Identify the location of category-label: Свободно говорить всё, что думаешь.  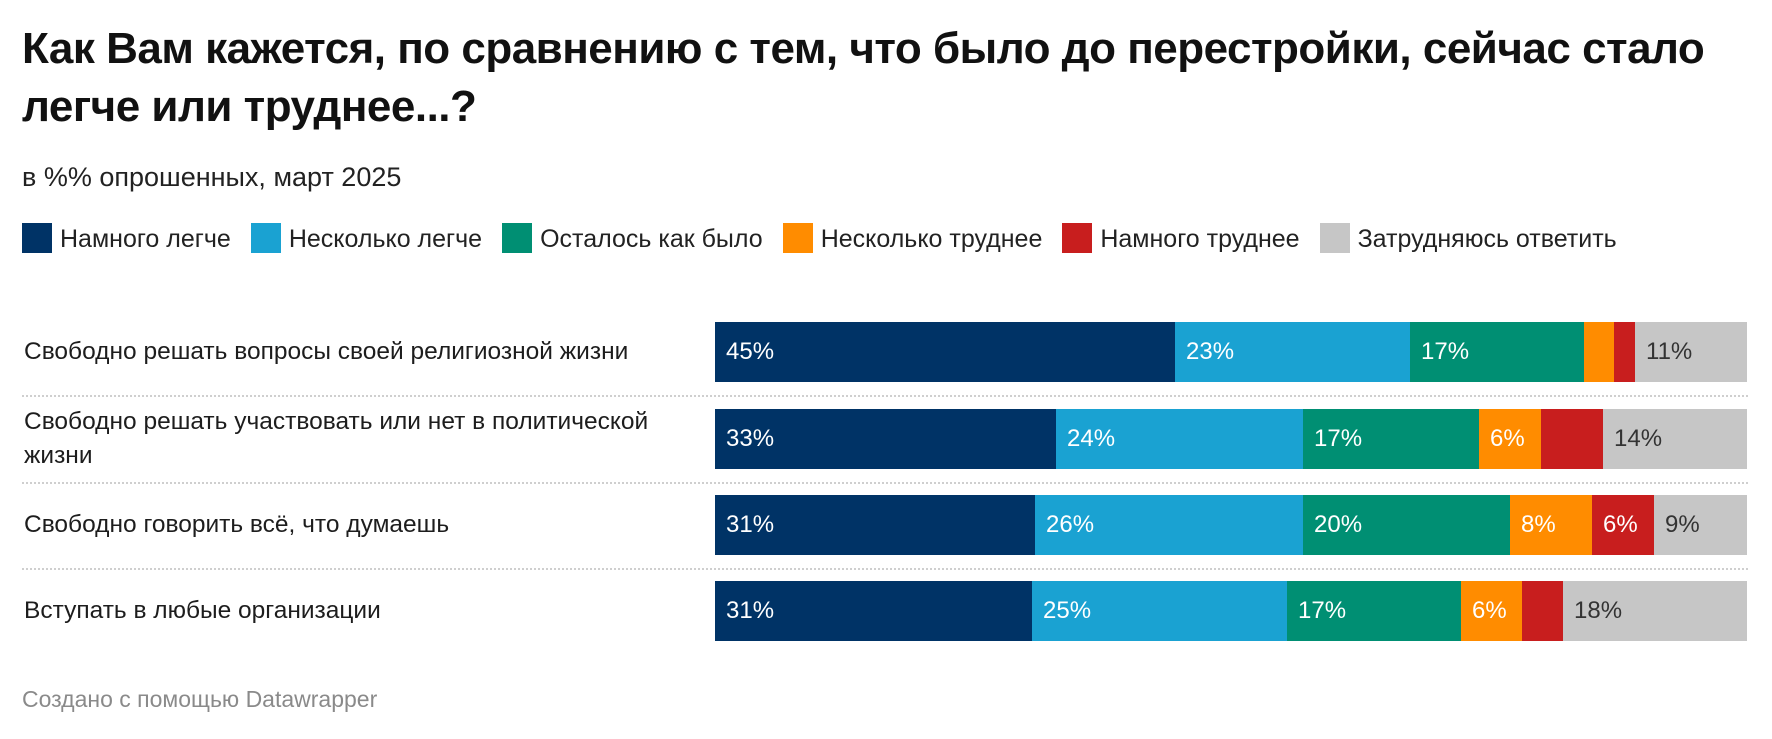
(237, 524).